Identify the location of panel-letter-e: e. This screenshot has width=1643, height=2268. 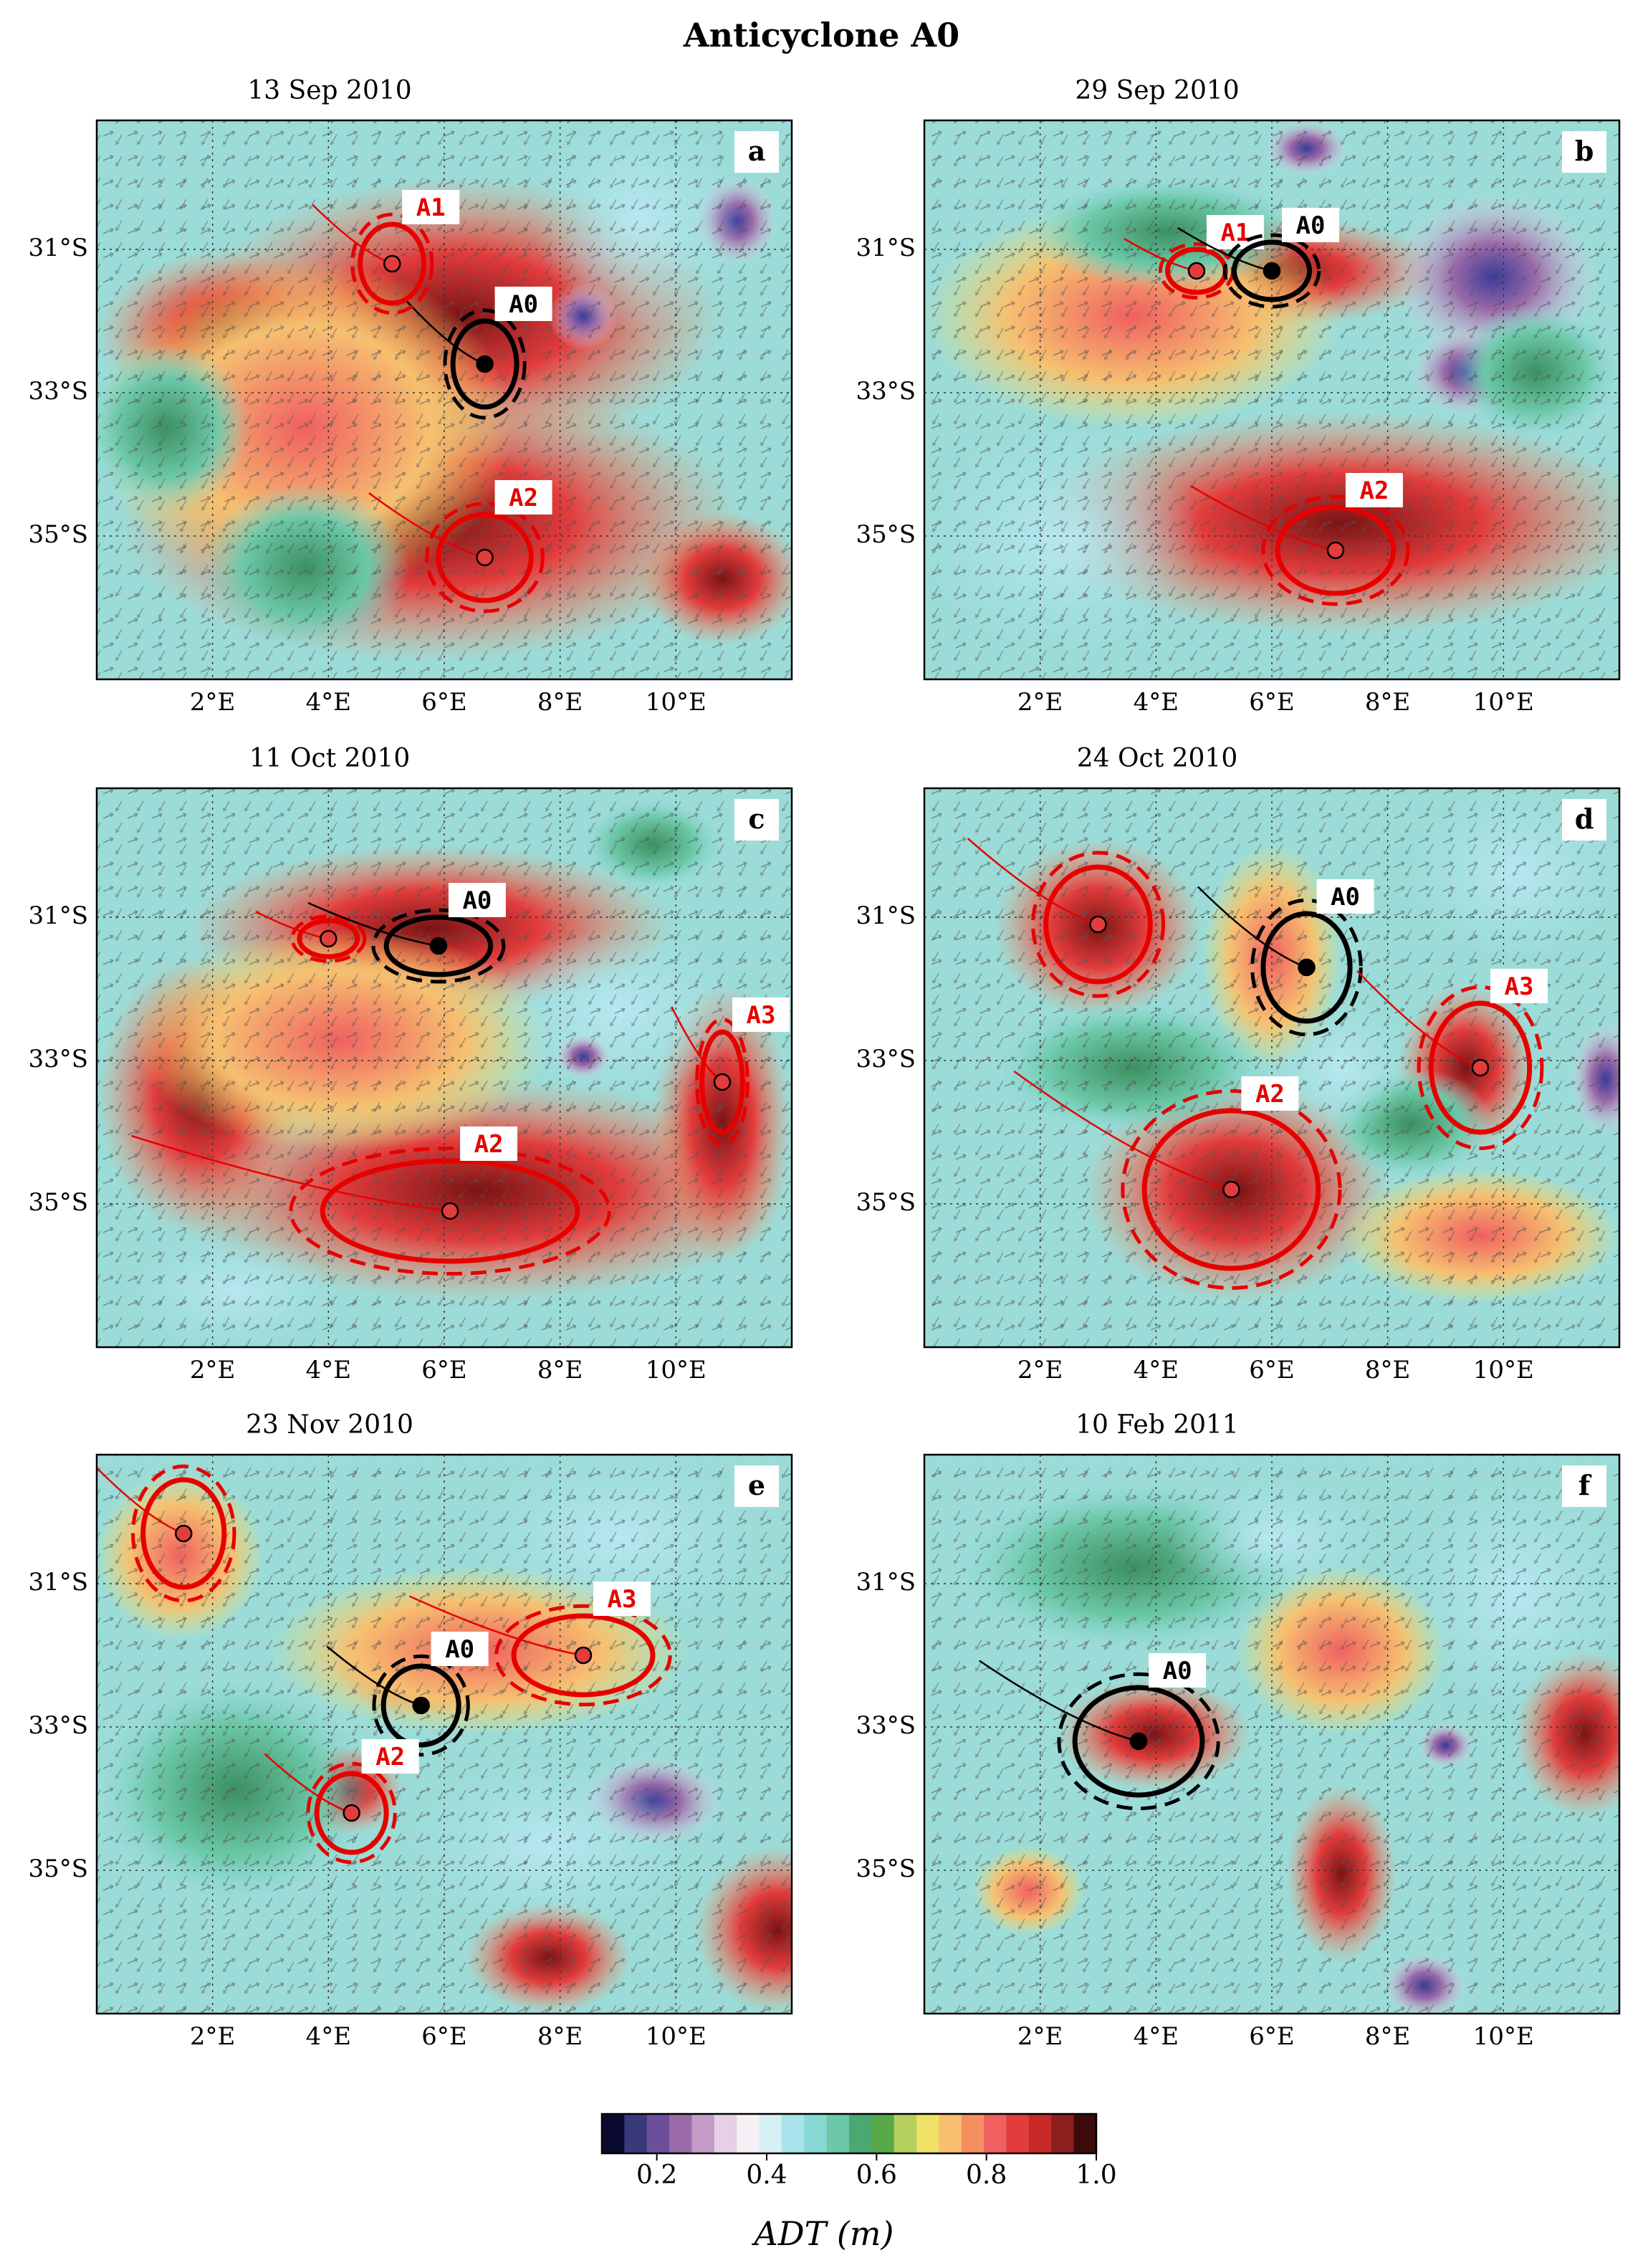
(756, 1485).